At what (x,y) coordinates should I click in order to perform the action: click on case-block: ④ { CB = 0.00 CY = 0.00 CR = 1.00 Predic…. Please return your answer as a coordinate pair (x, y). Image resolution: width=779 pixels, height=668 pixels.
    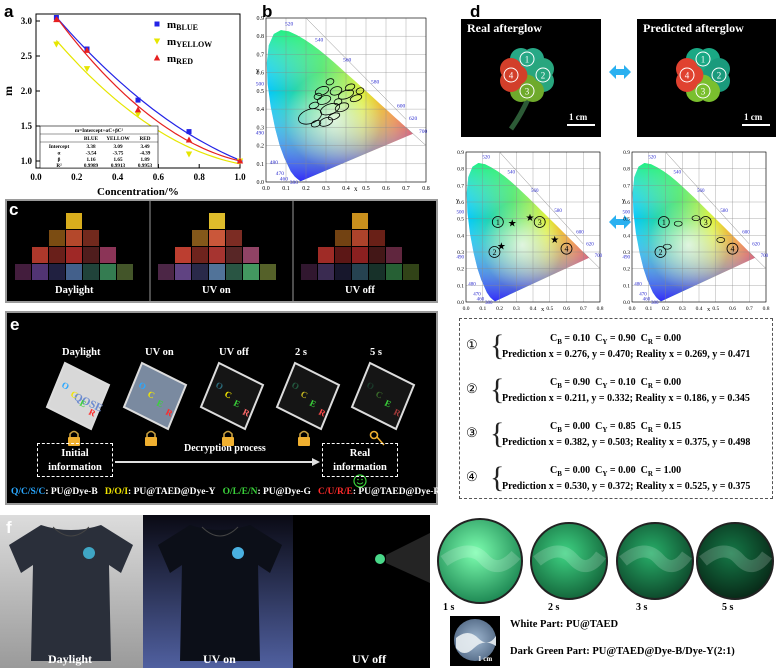
    Looking at the image, I should click on (608, 477).